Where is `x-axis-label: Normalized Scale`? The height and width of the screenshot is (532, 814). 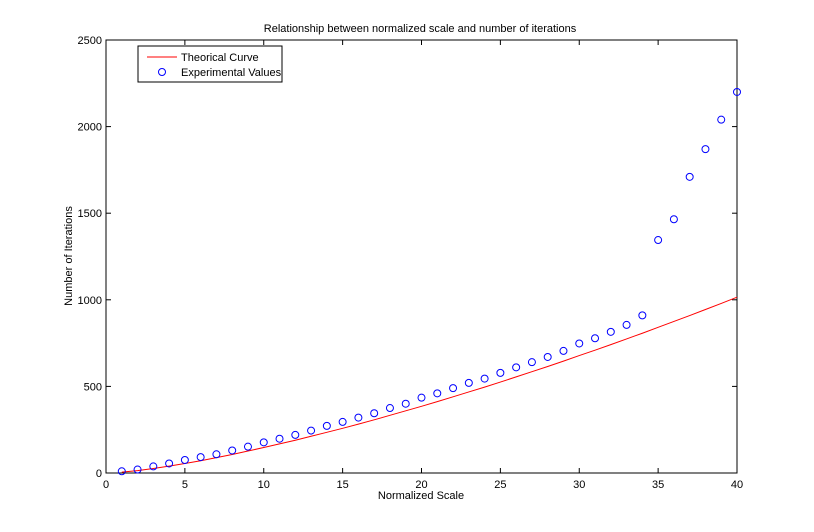
x-axis-label: Normalized Scale is located at coordinates (421, 496).